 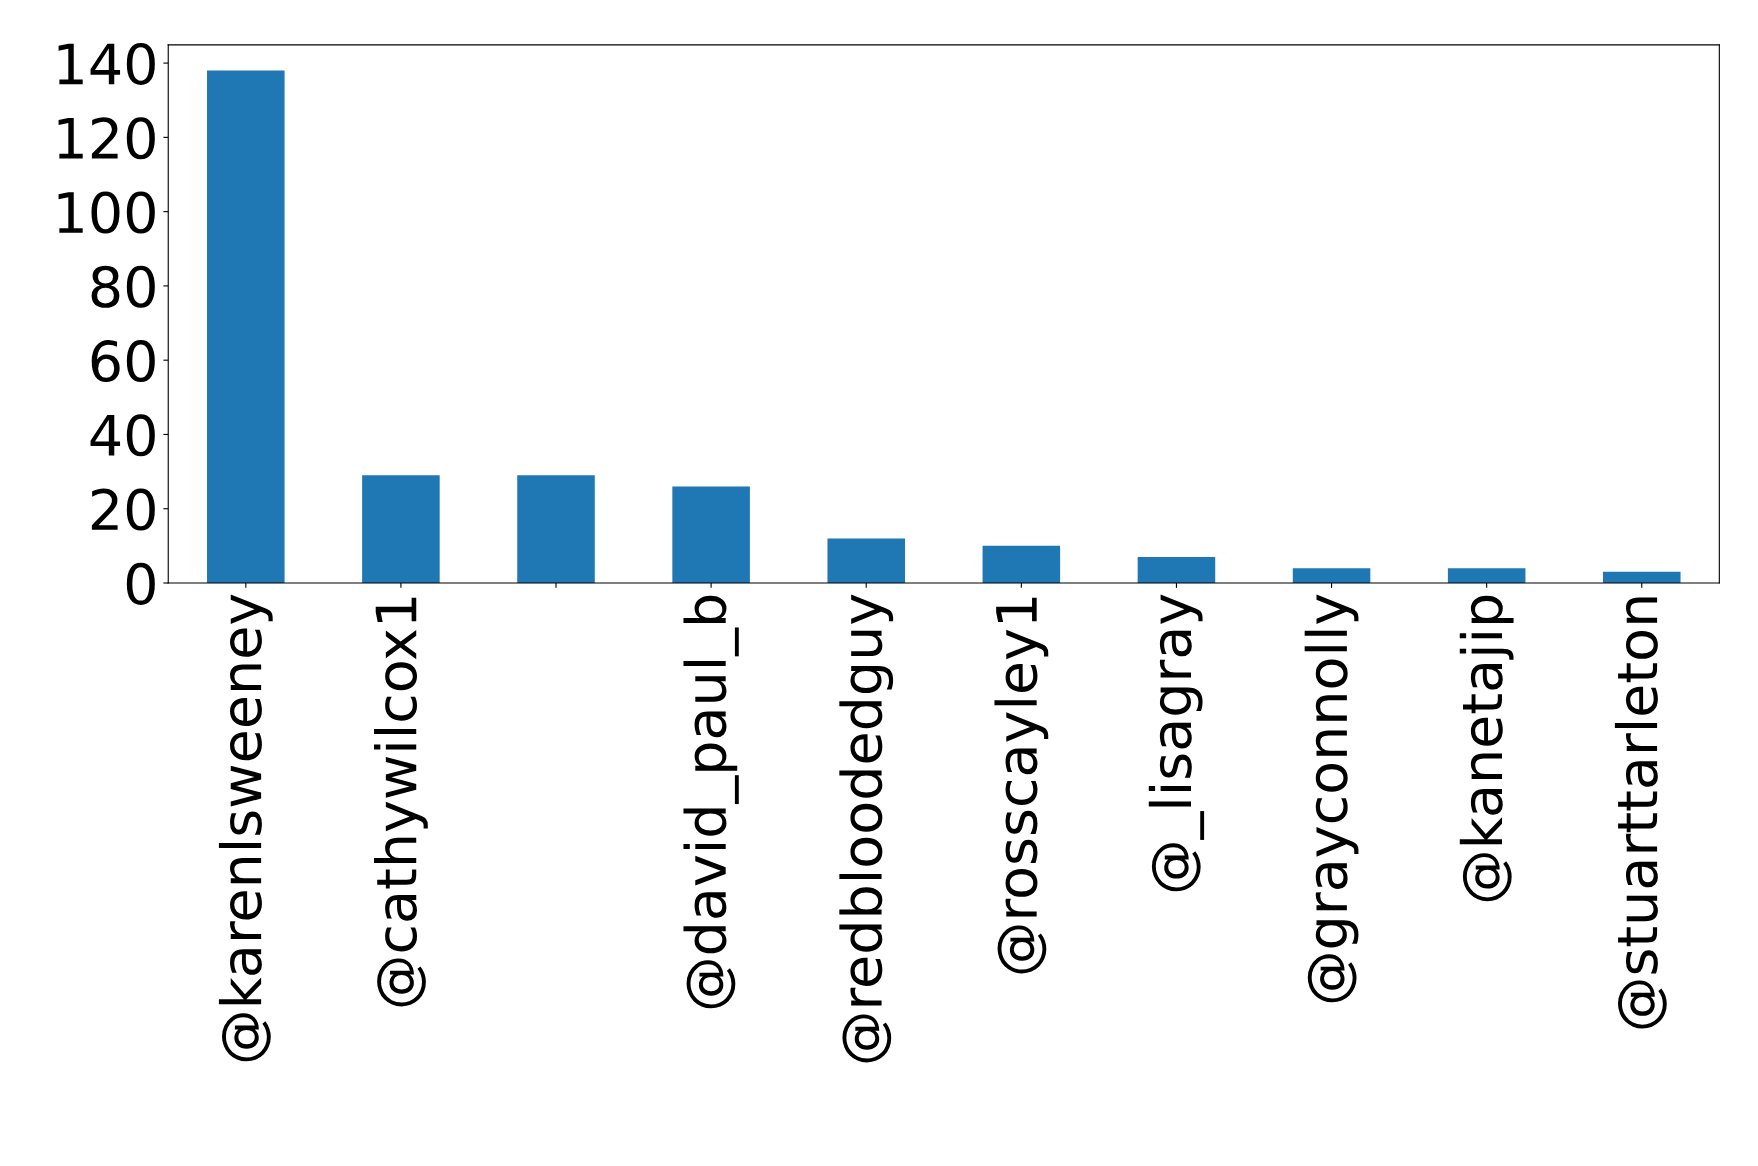 I want to click on y-tick-label: 100, so click(x=106, y=212).